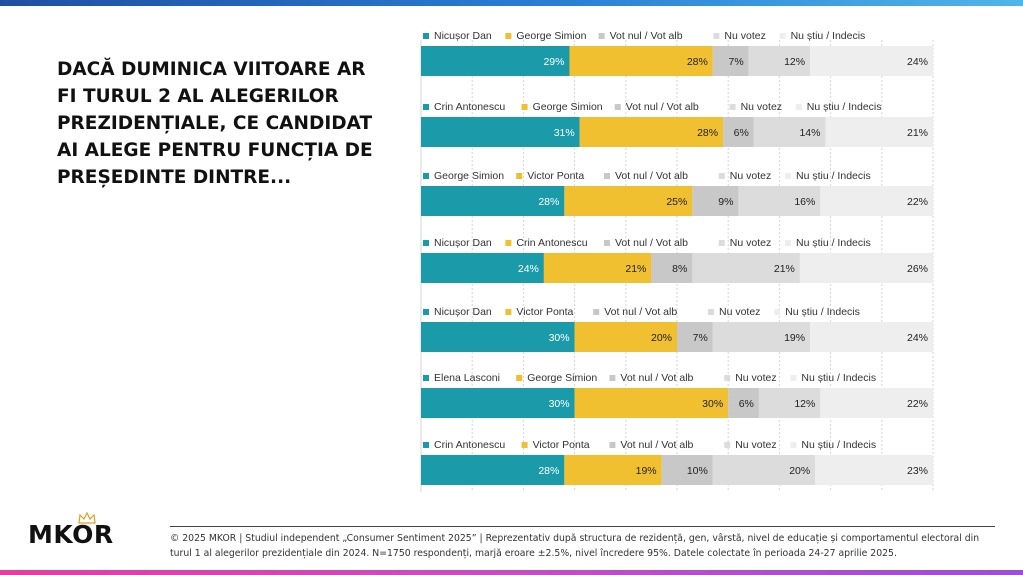  I want to click on data-label: 8%, so click(679, 269).